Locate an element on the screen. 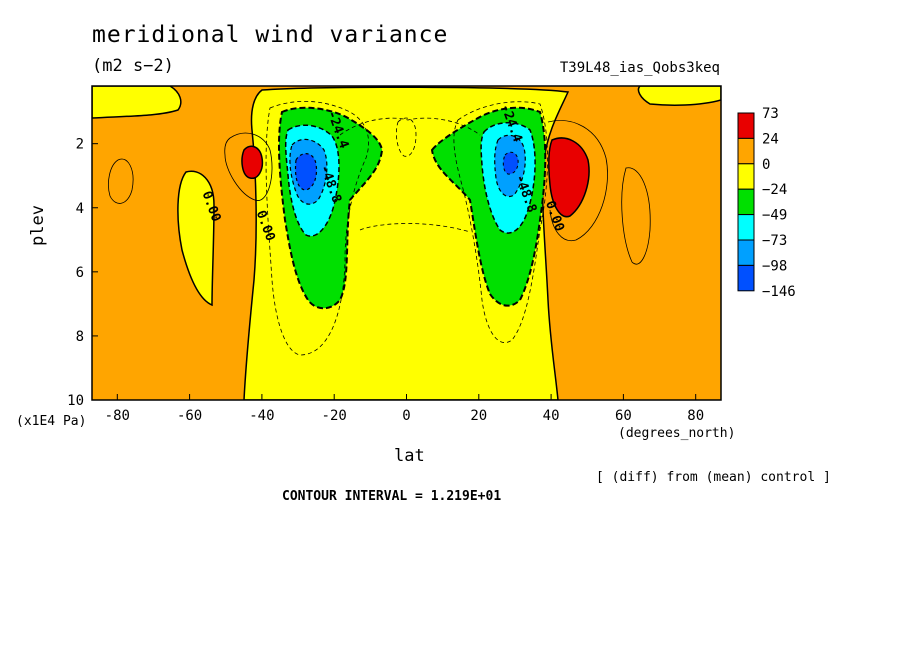  y-tick-label: 6 is located at coordinates (80, 273).